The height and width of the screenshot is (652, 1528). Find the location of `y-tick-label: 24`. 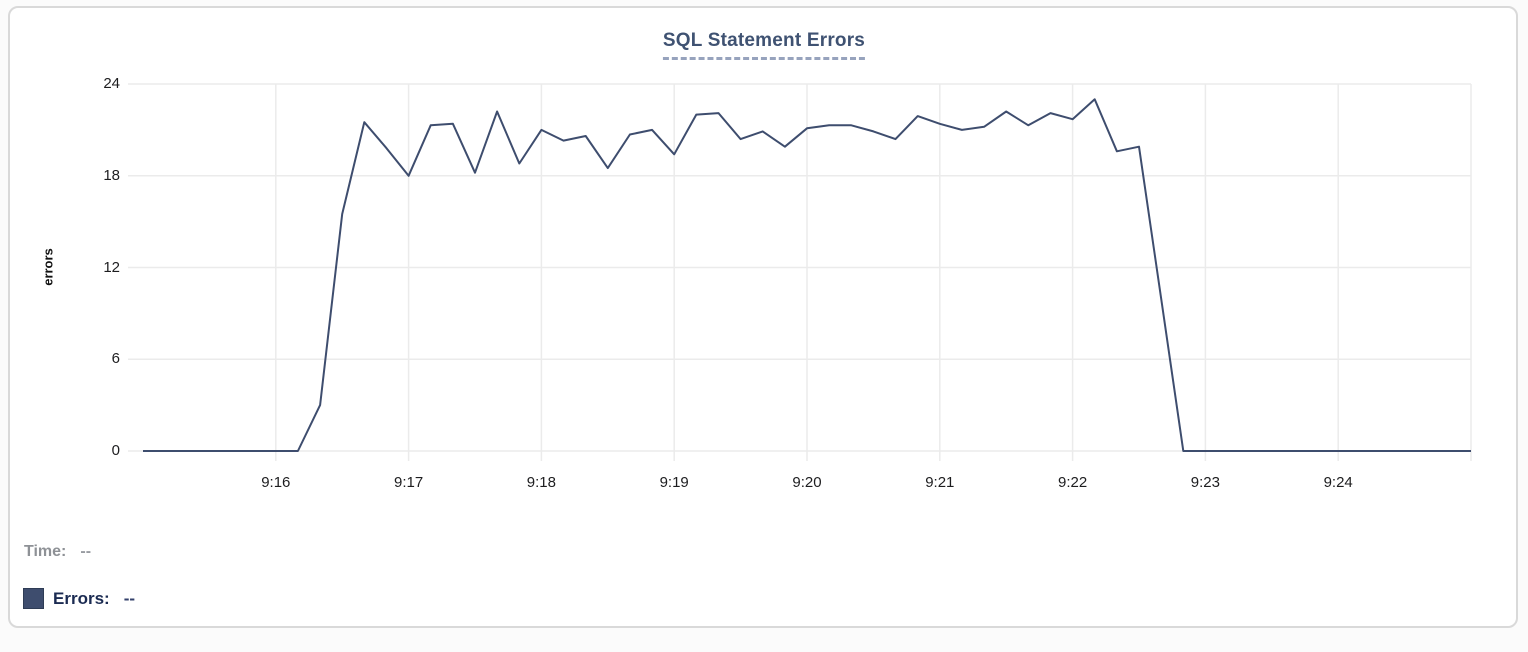

y-tick-label: 24 is located at coordinates (111, 83).